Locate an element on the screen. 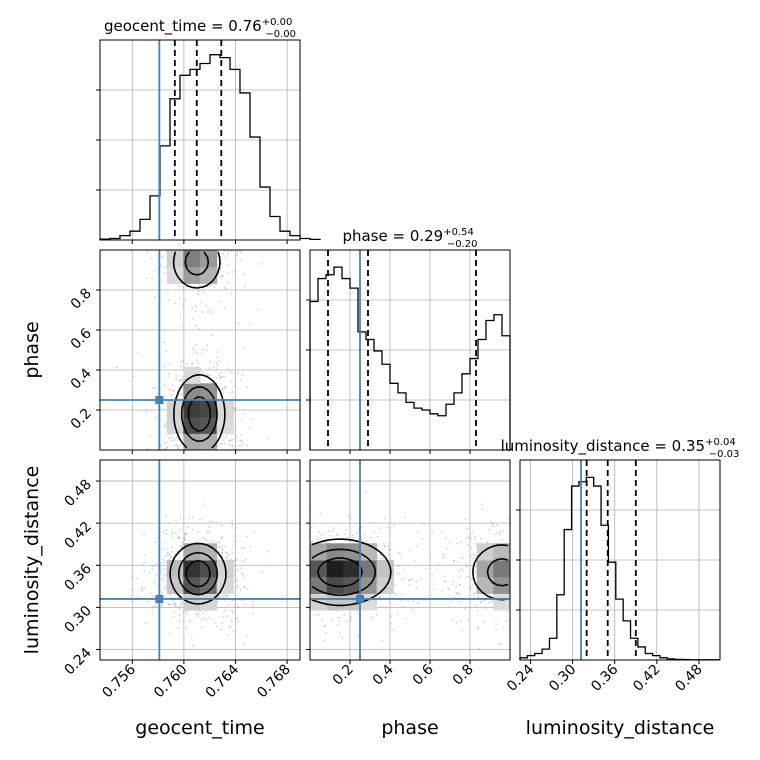  title-minus: −0.00 is located at coordinates (280, 34).